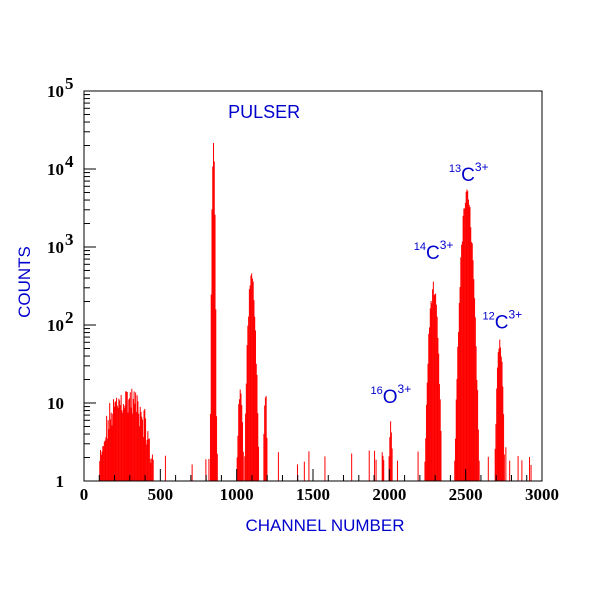 This screenshot has width=600, height=600. What do you see at coordinates (391, 395) in the screenshot?
I see `annotation-16o3plus: 16O3+` at bounding box center [391, 395].